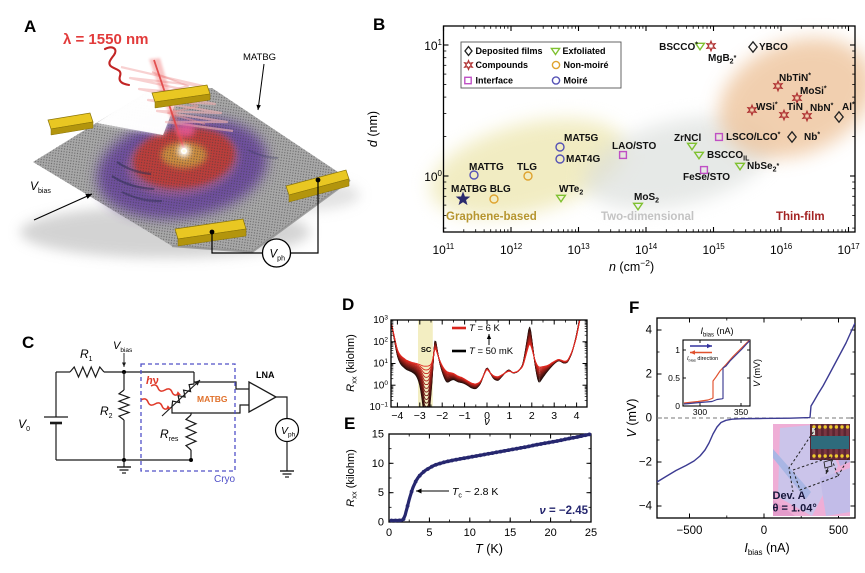 This screenshot has height=573, width=865. Describe the element at coordinates (773, 47) in the screenshot. I see `svg-text: YBCO` at that location.